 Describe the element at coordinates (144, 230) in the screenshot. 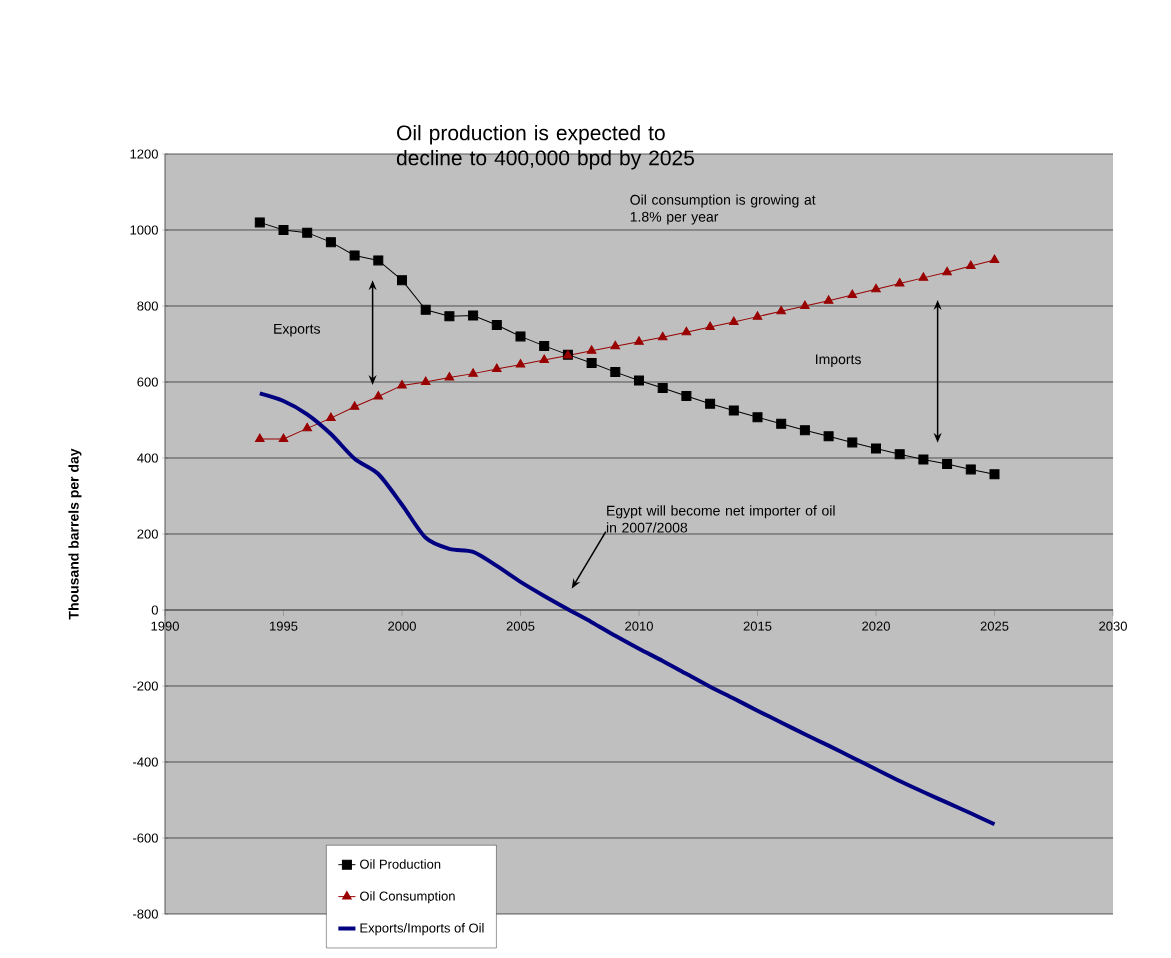

I see `y-tick-label: 1000` at that location.